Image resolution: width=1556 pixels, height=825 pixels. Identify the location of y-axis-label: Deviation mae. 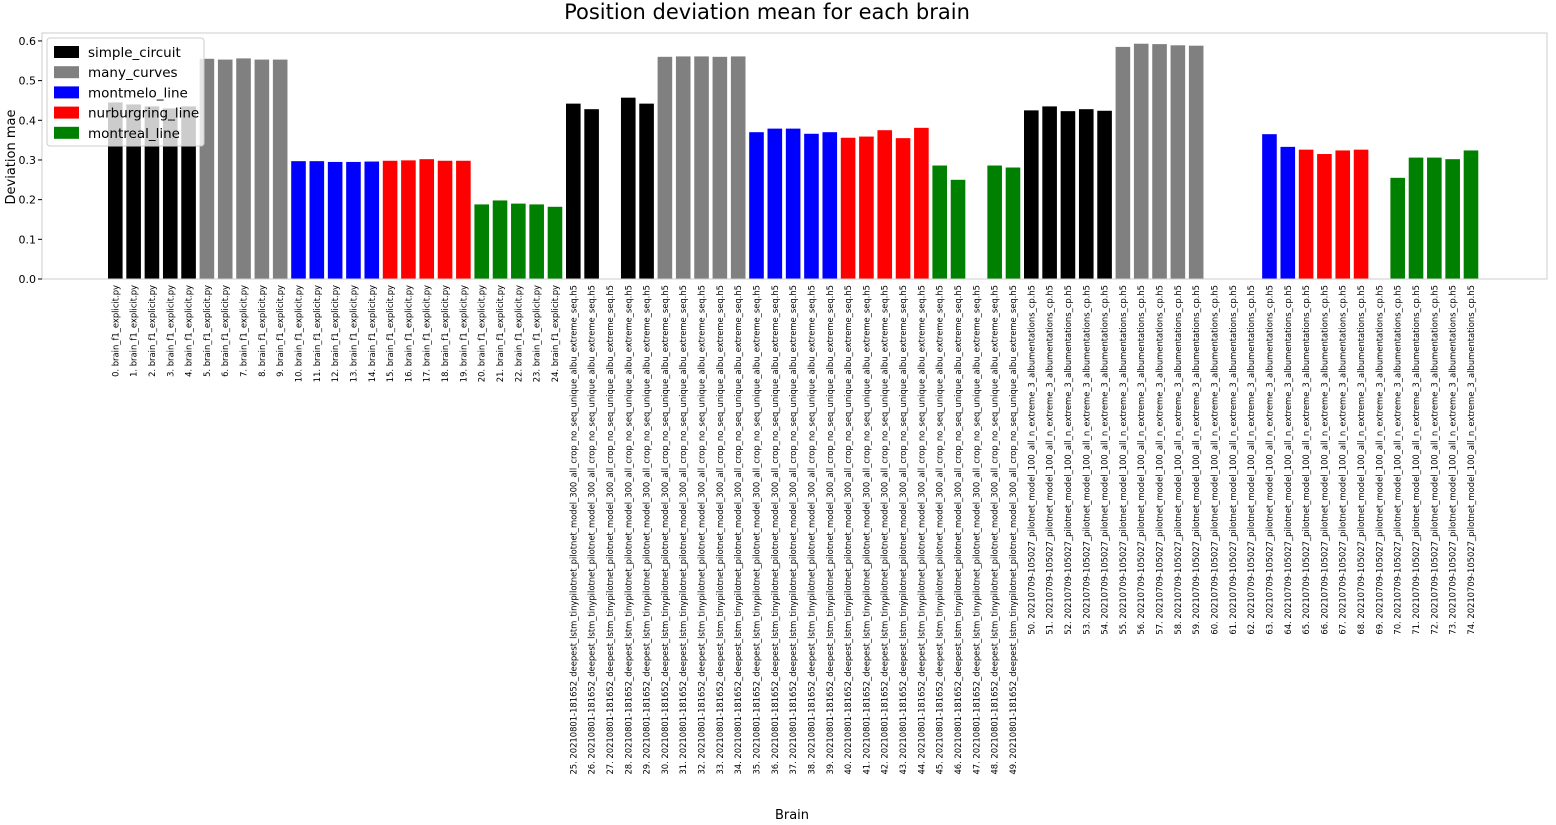
(11, 157).